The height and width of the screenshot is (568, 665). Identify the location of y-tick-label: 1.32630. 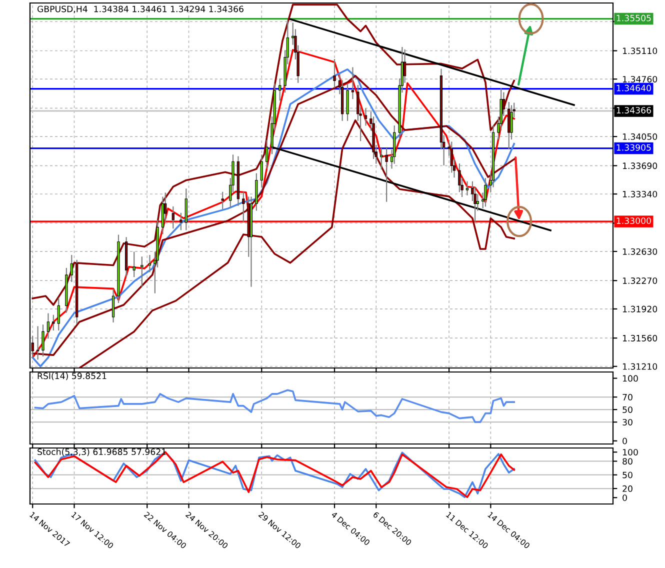
(640, 251).